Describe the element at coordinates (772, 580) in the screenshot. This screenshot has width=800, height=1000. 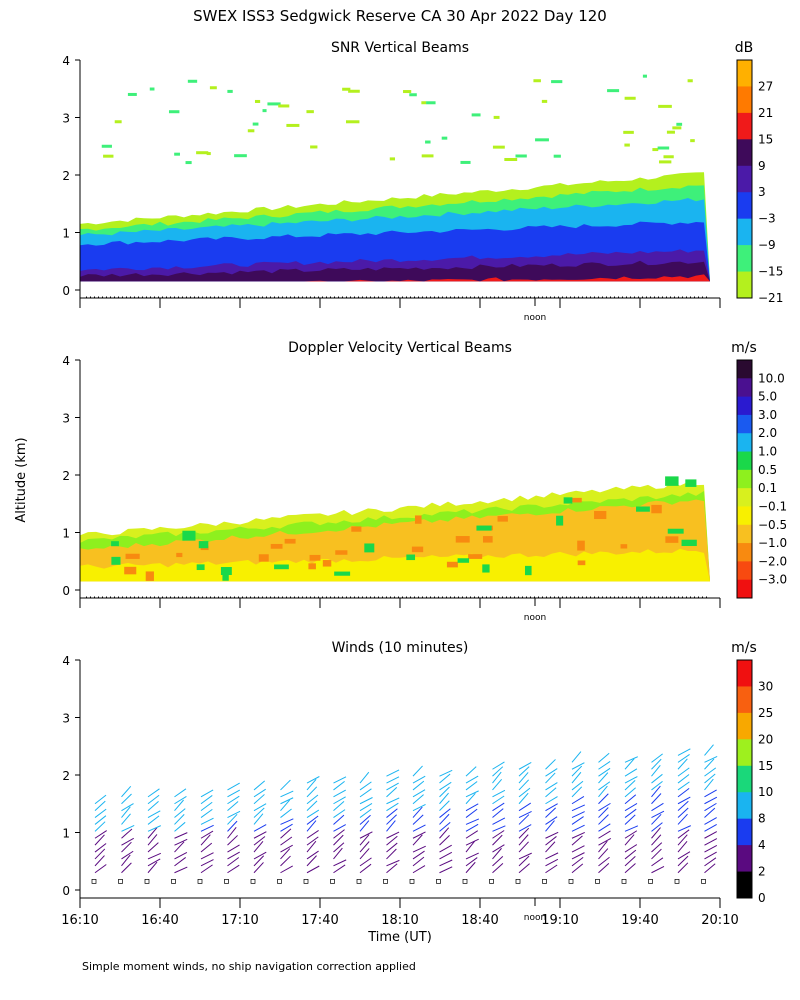
I see `colorbar-label: −3.0` at that location.